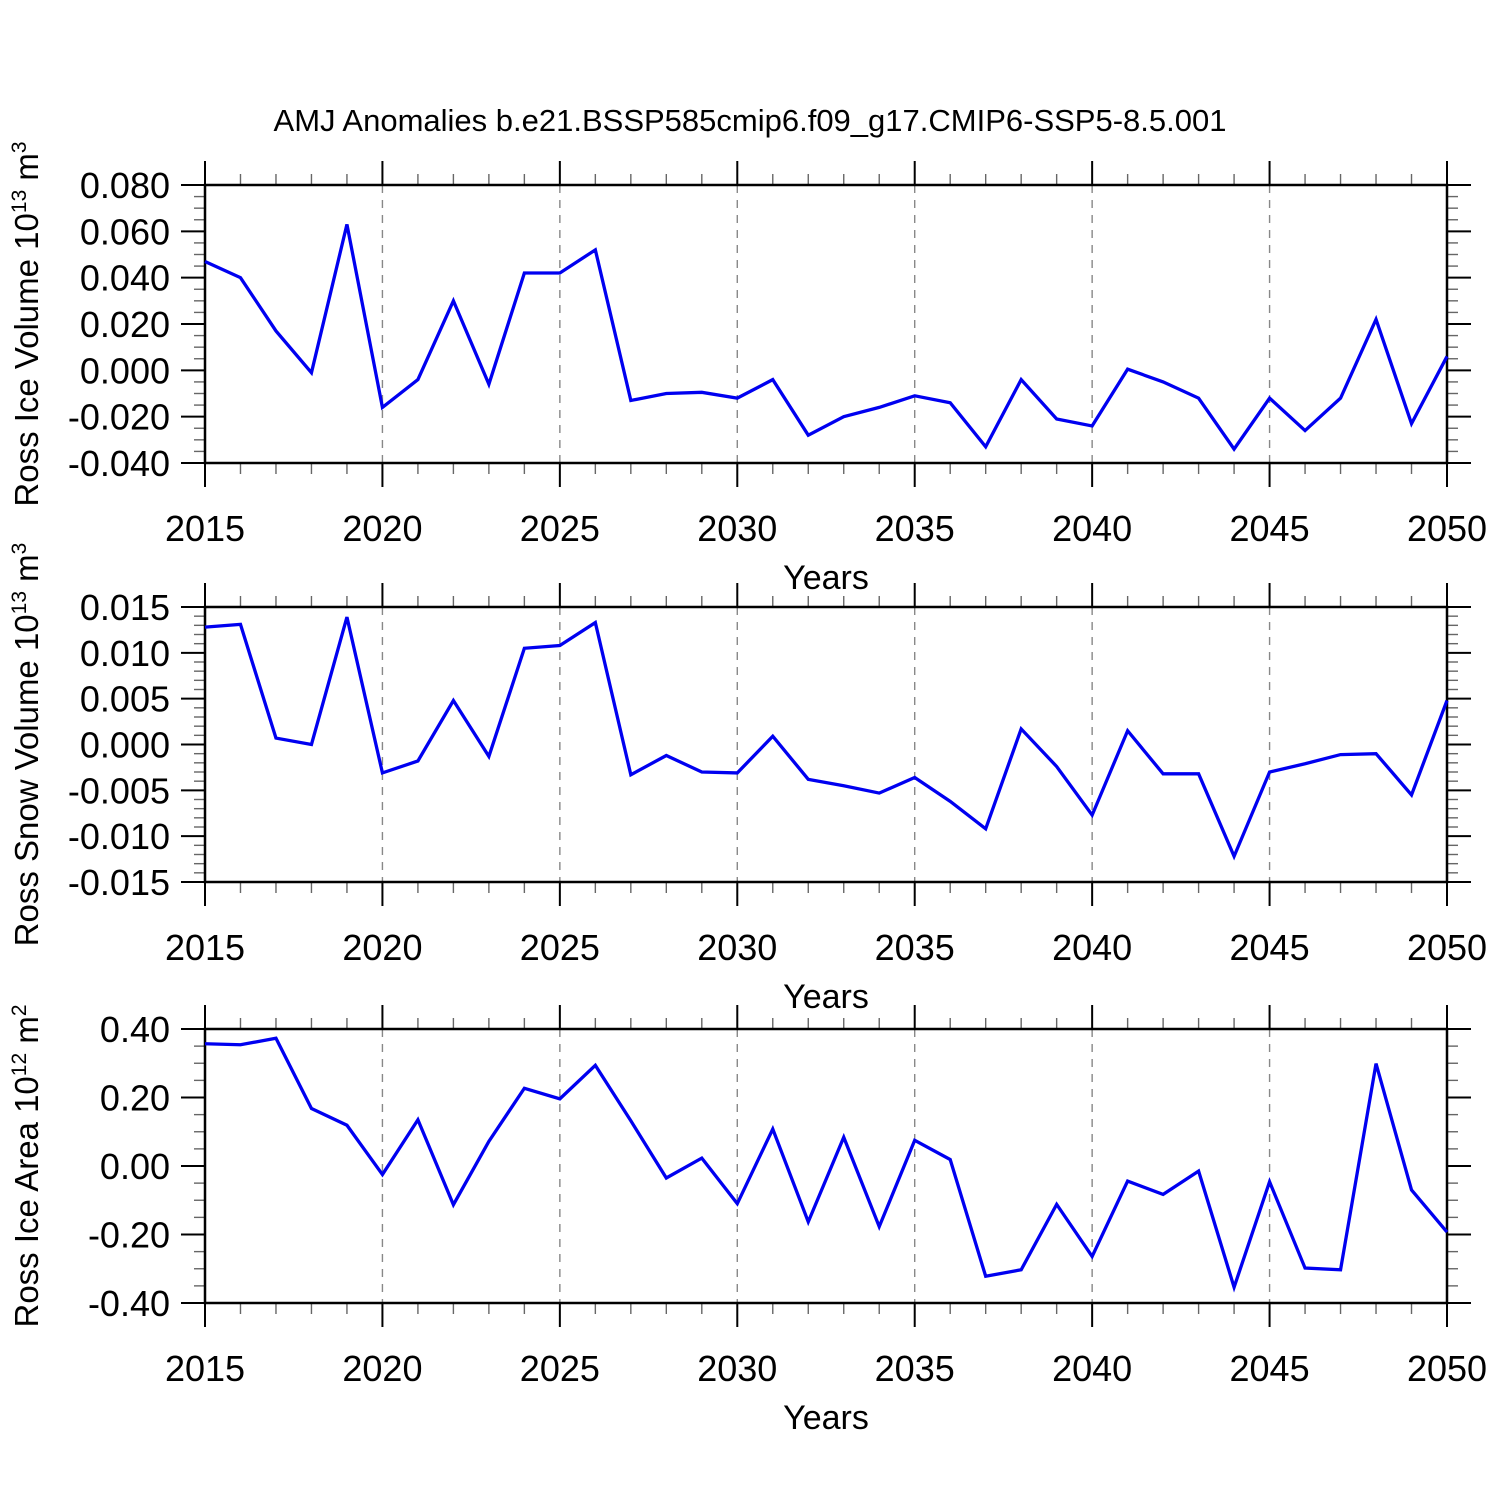 This screenshot has height=1500, width=1500. I want to click on y-tick-label: 0.060, so click(125, 231).